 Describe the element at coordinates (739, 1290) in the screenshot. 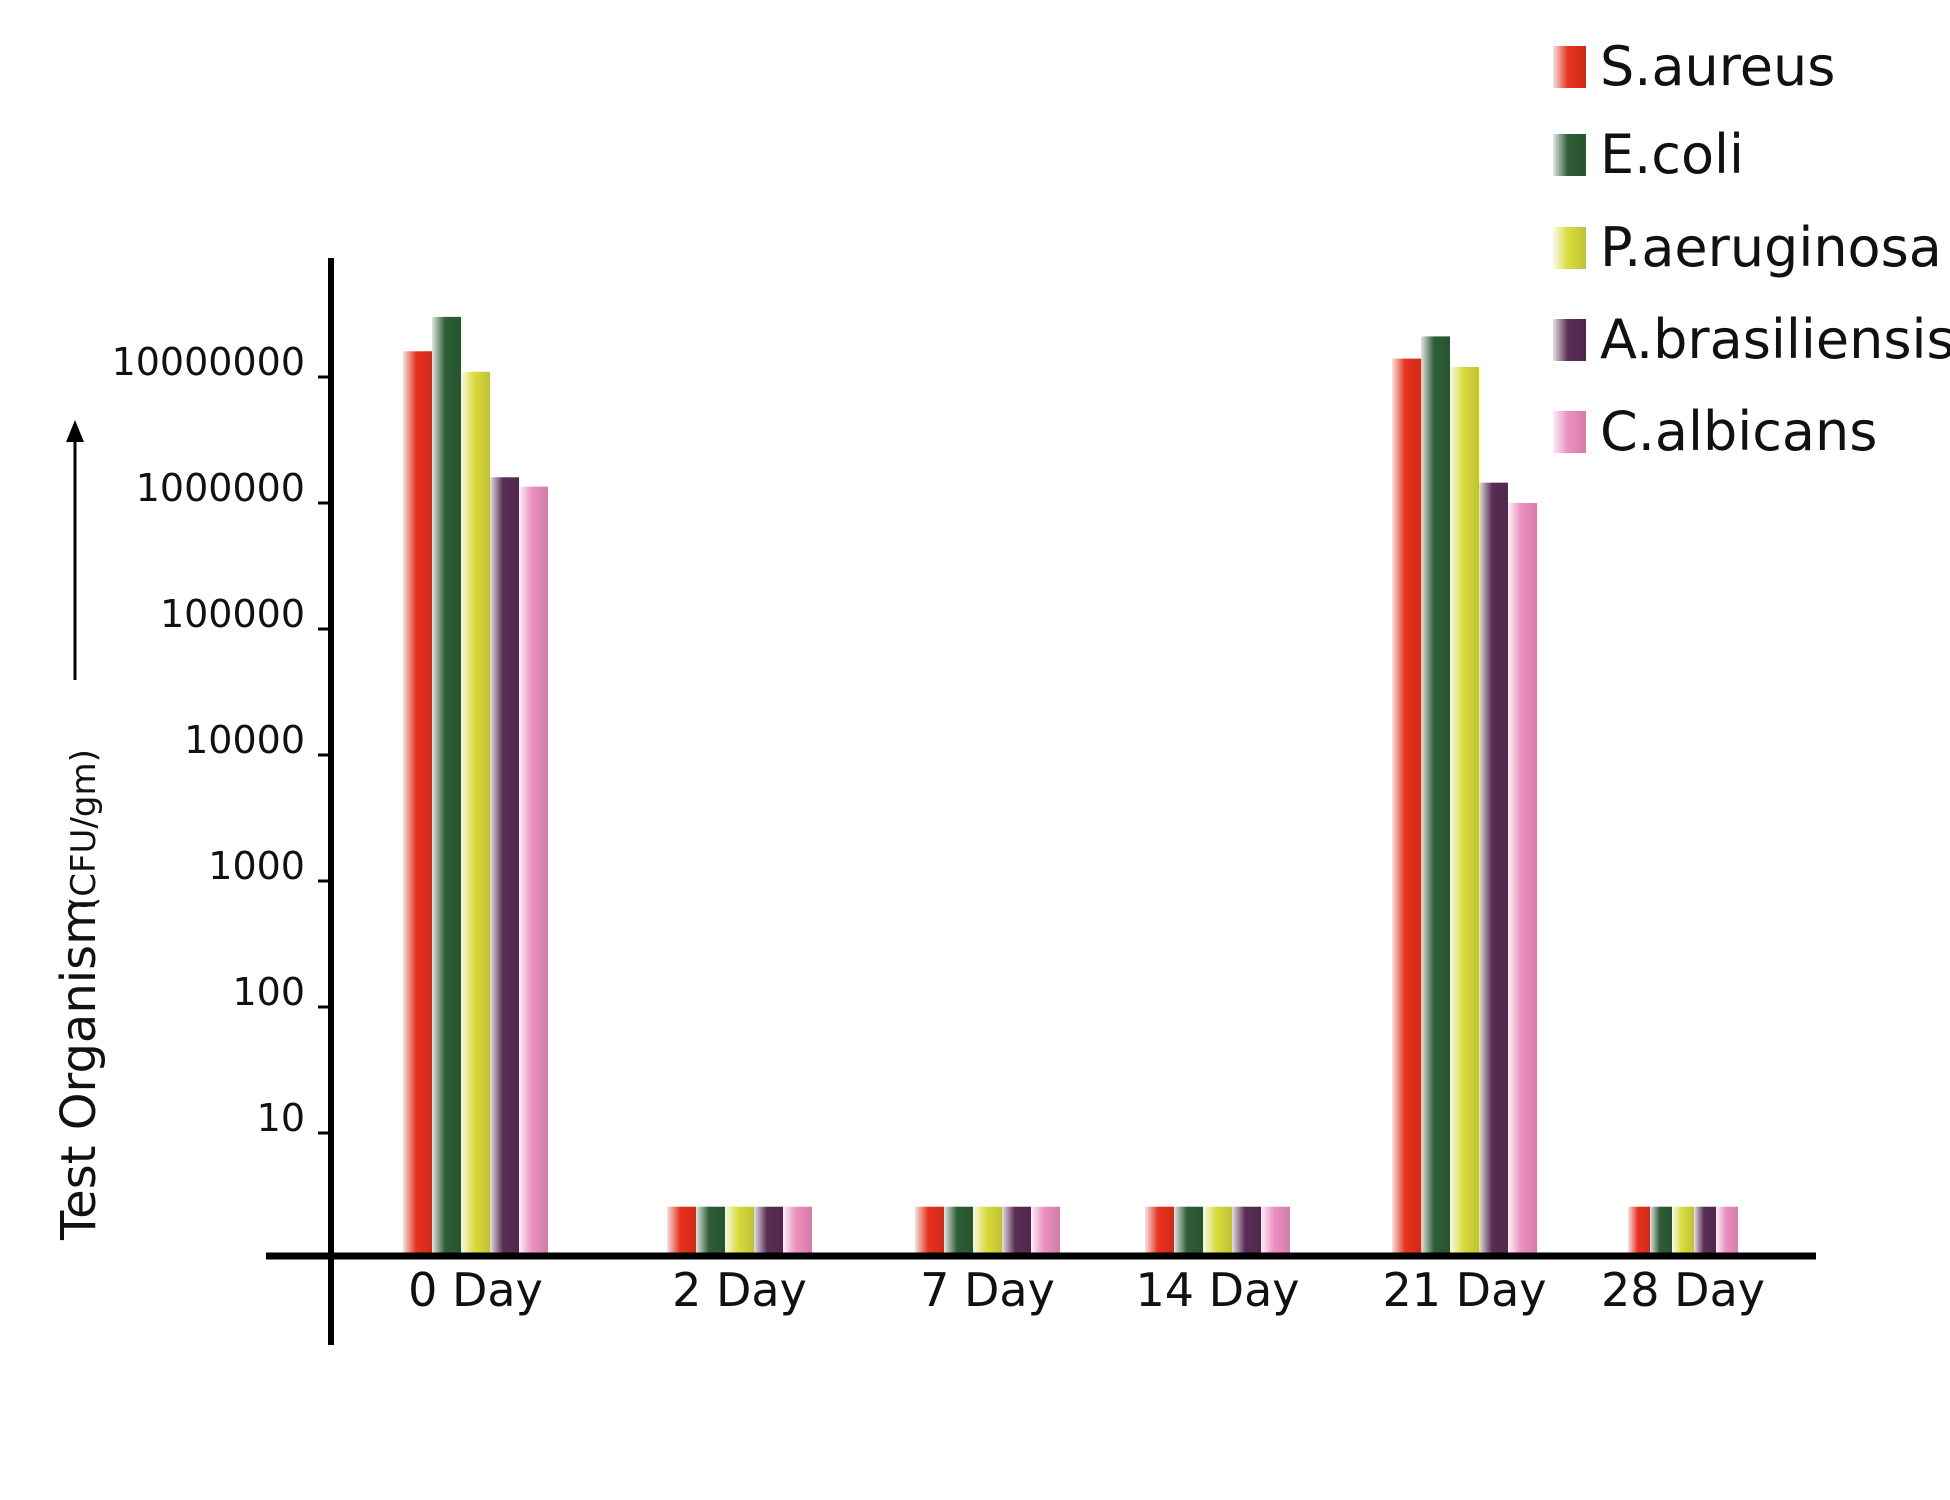

I see `x-category-label: 2 Day` at that location.